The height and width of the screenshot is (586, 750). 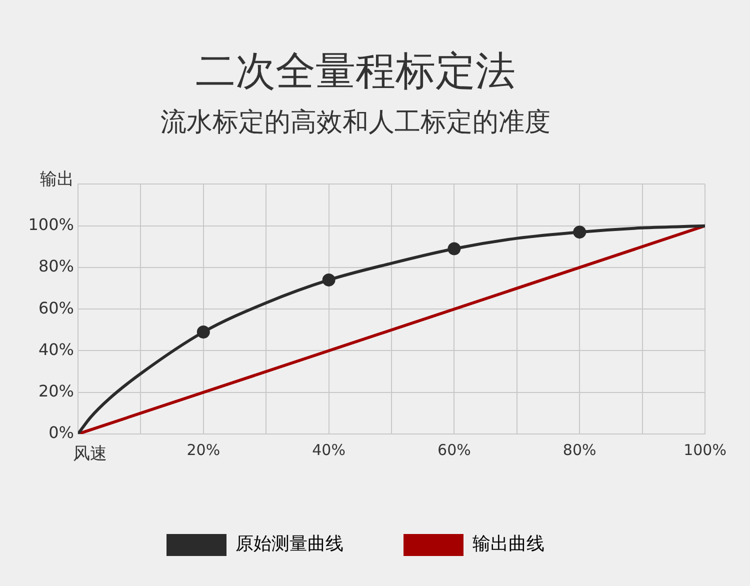 I want to click on x-axis-title: 风速, so click(x=90, y=454).